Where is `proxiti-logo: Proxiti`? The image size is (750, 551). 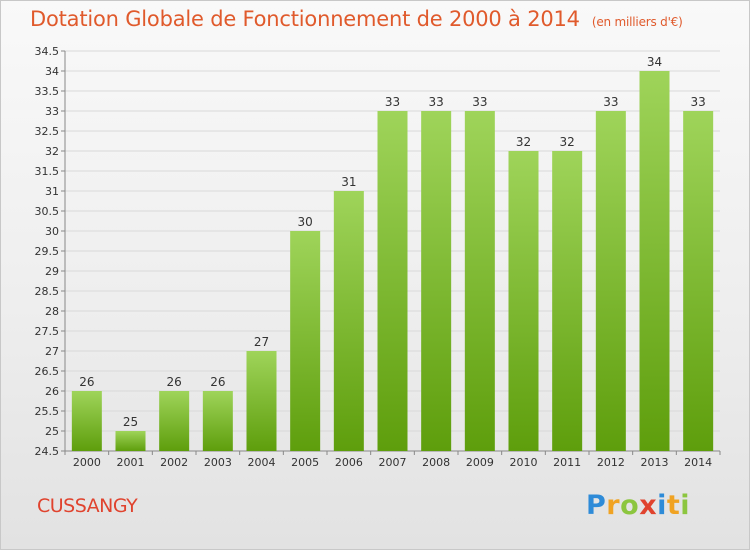 proxiti-logo: Proxiti is located at coordinates (638, 505).